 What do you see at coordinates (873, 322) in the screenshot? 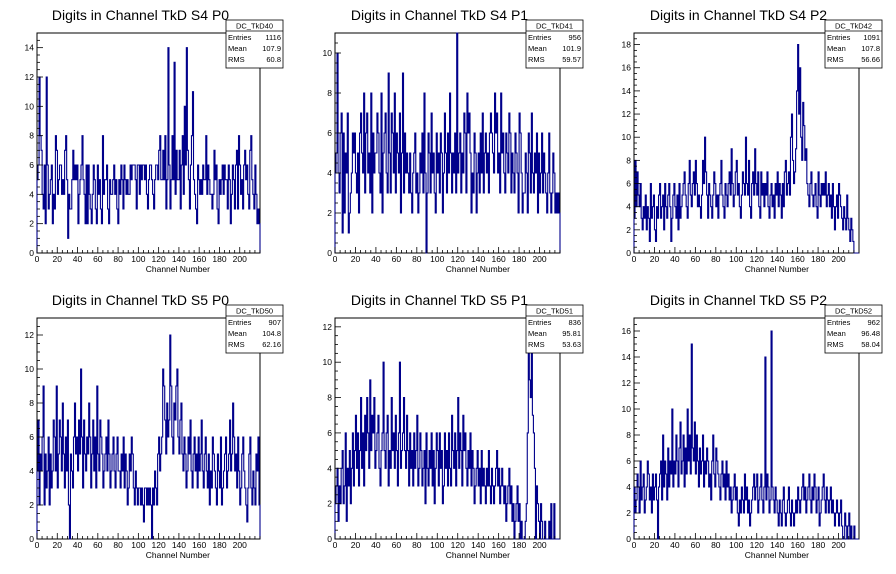
I see `stats-value: 962` at bounding box center [873, 322].